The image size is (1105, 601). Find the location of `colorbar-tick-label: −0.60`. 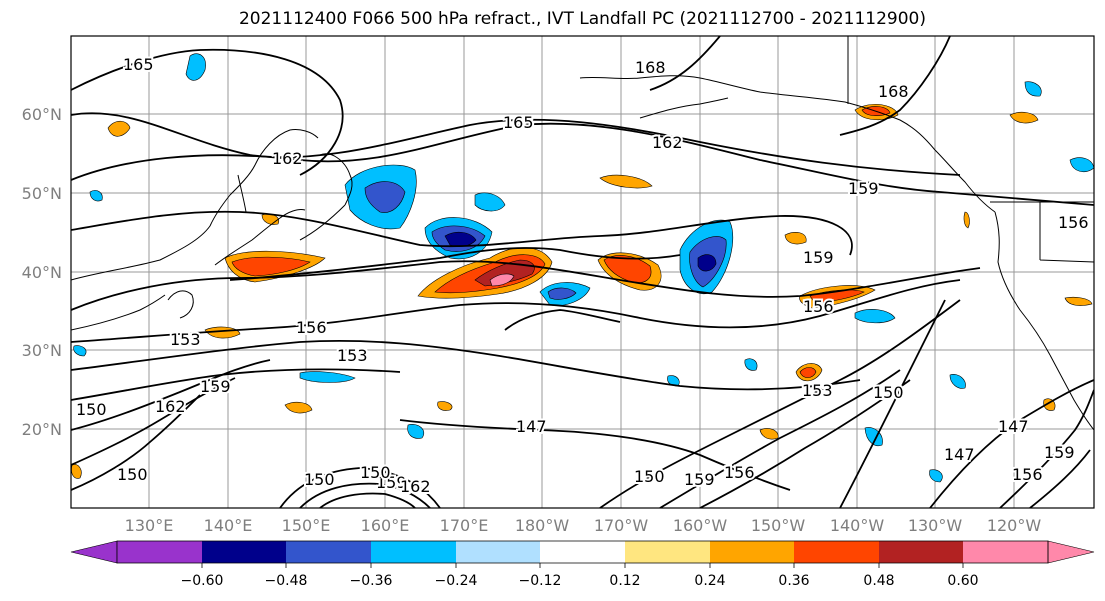

colorbar-tick-label: −0.60 is located at coordinates (202, 581).